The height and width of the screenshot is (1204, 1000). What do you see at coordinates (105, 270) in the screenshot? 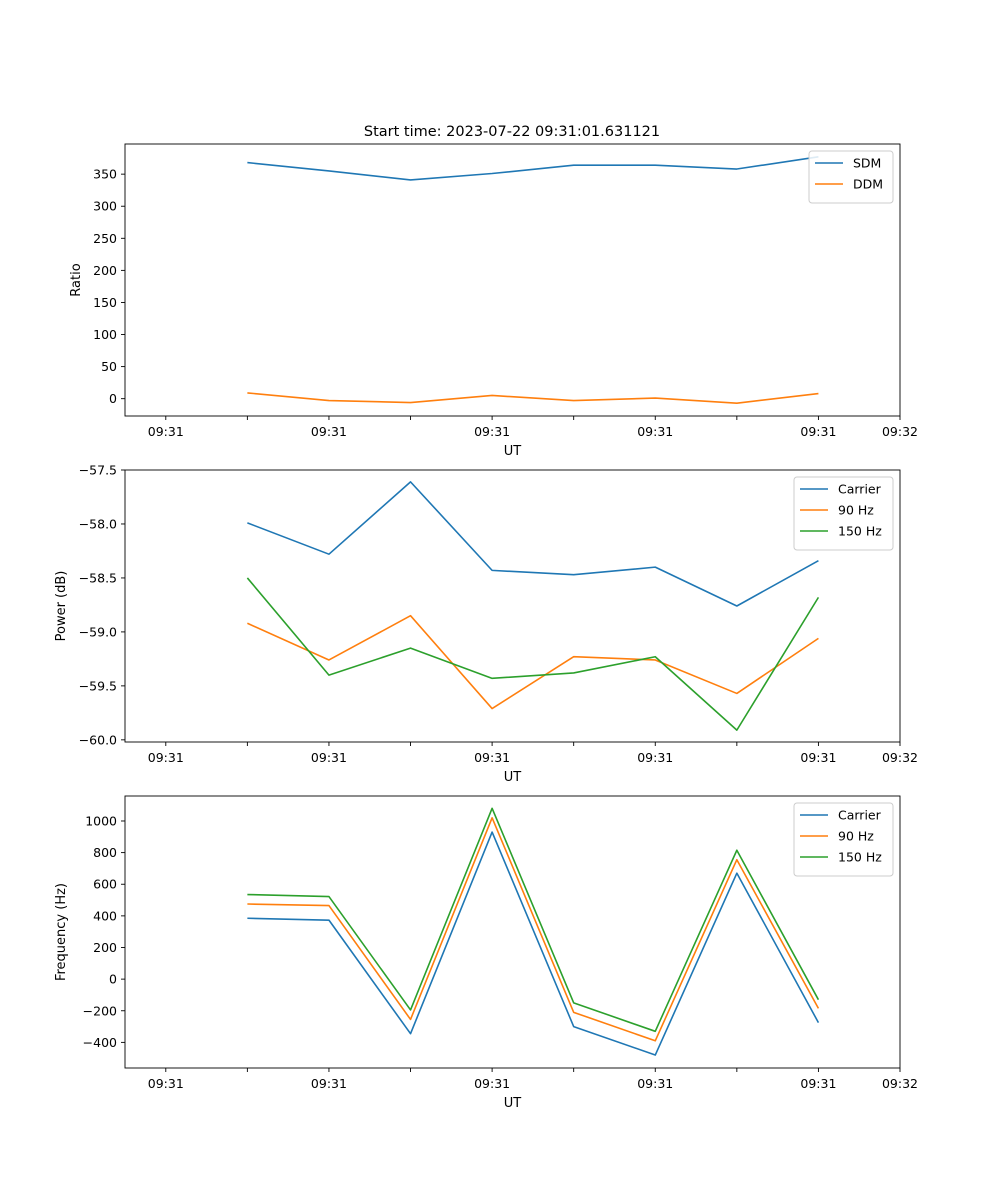
I see `ratio-y-tick-label: 200` at bounding box center [105, 270].